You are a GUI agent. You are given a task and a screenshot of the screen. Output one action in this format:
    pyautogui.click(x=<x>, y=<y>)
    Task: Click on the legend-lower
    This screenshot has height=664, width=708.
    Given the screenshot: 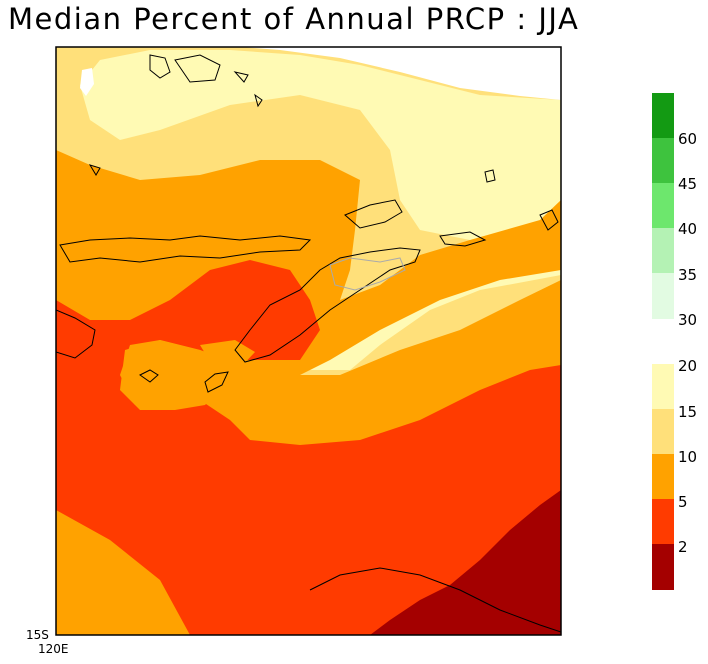 What is the action you would take?
    pyautogui.click(x=663, y=477)
    